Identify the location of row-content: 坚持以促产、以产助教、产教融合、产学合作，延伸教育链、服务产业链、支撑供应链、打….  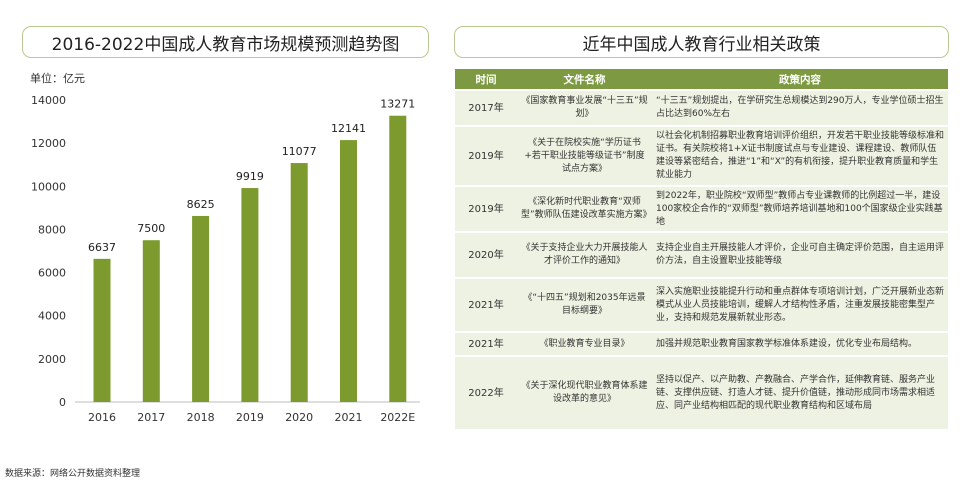
(800, 393).